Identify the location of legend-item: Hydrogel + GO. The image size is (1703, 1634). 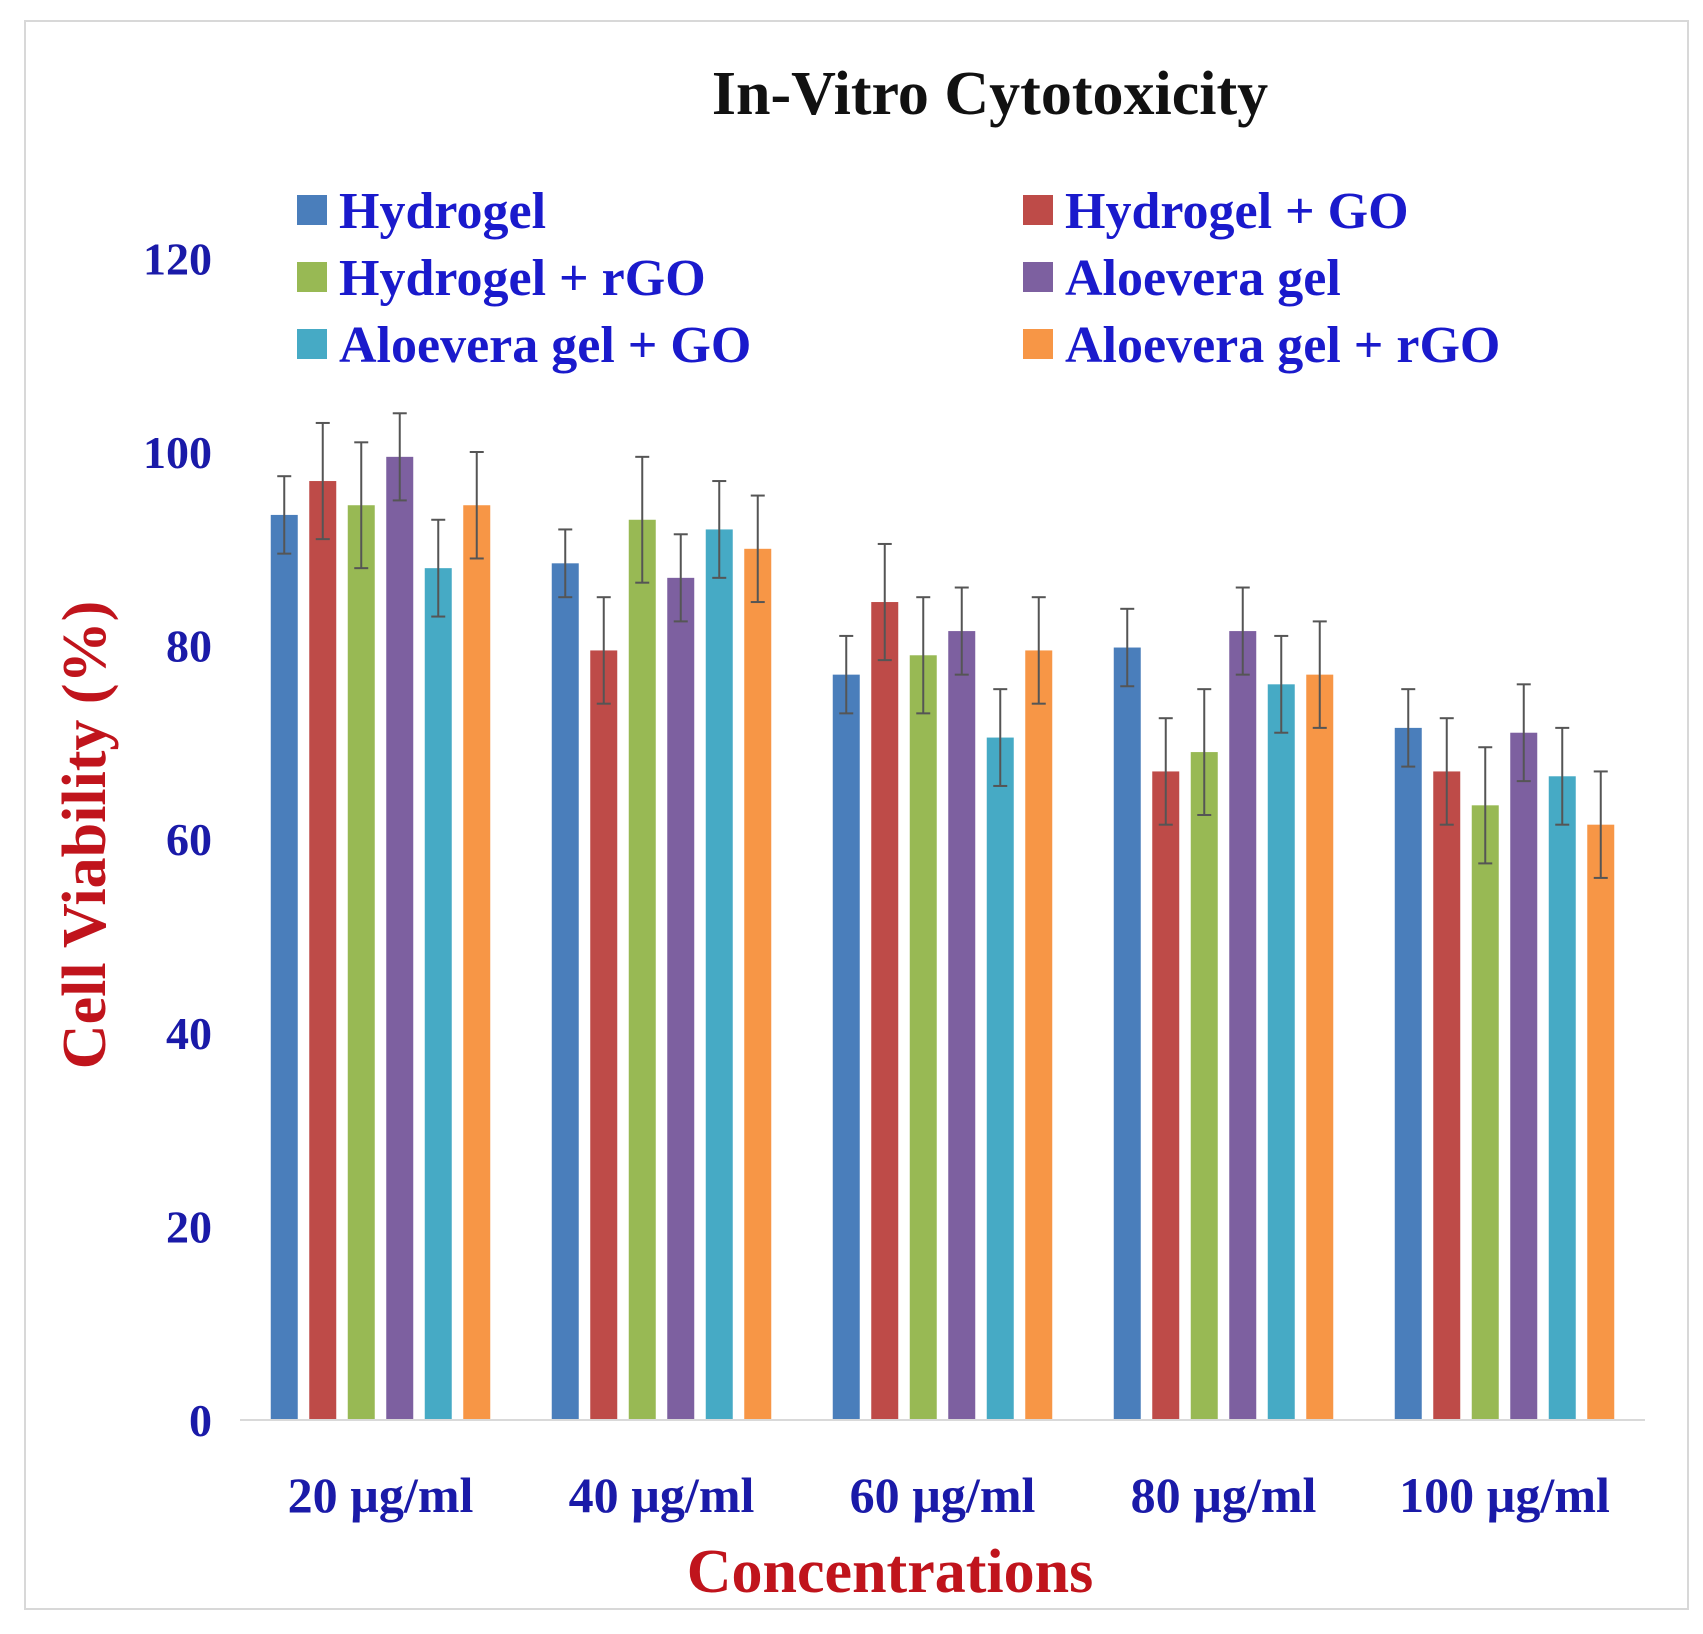
(1216, 211).